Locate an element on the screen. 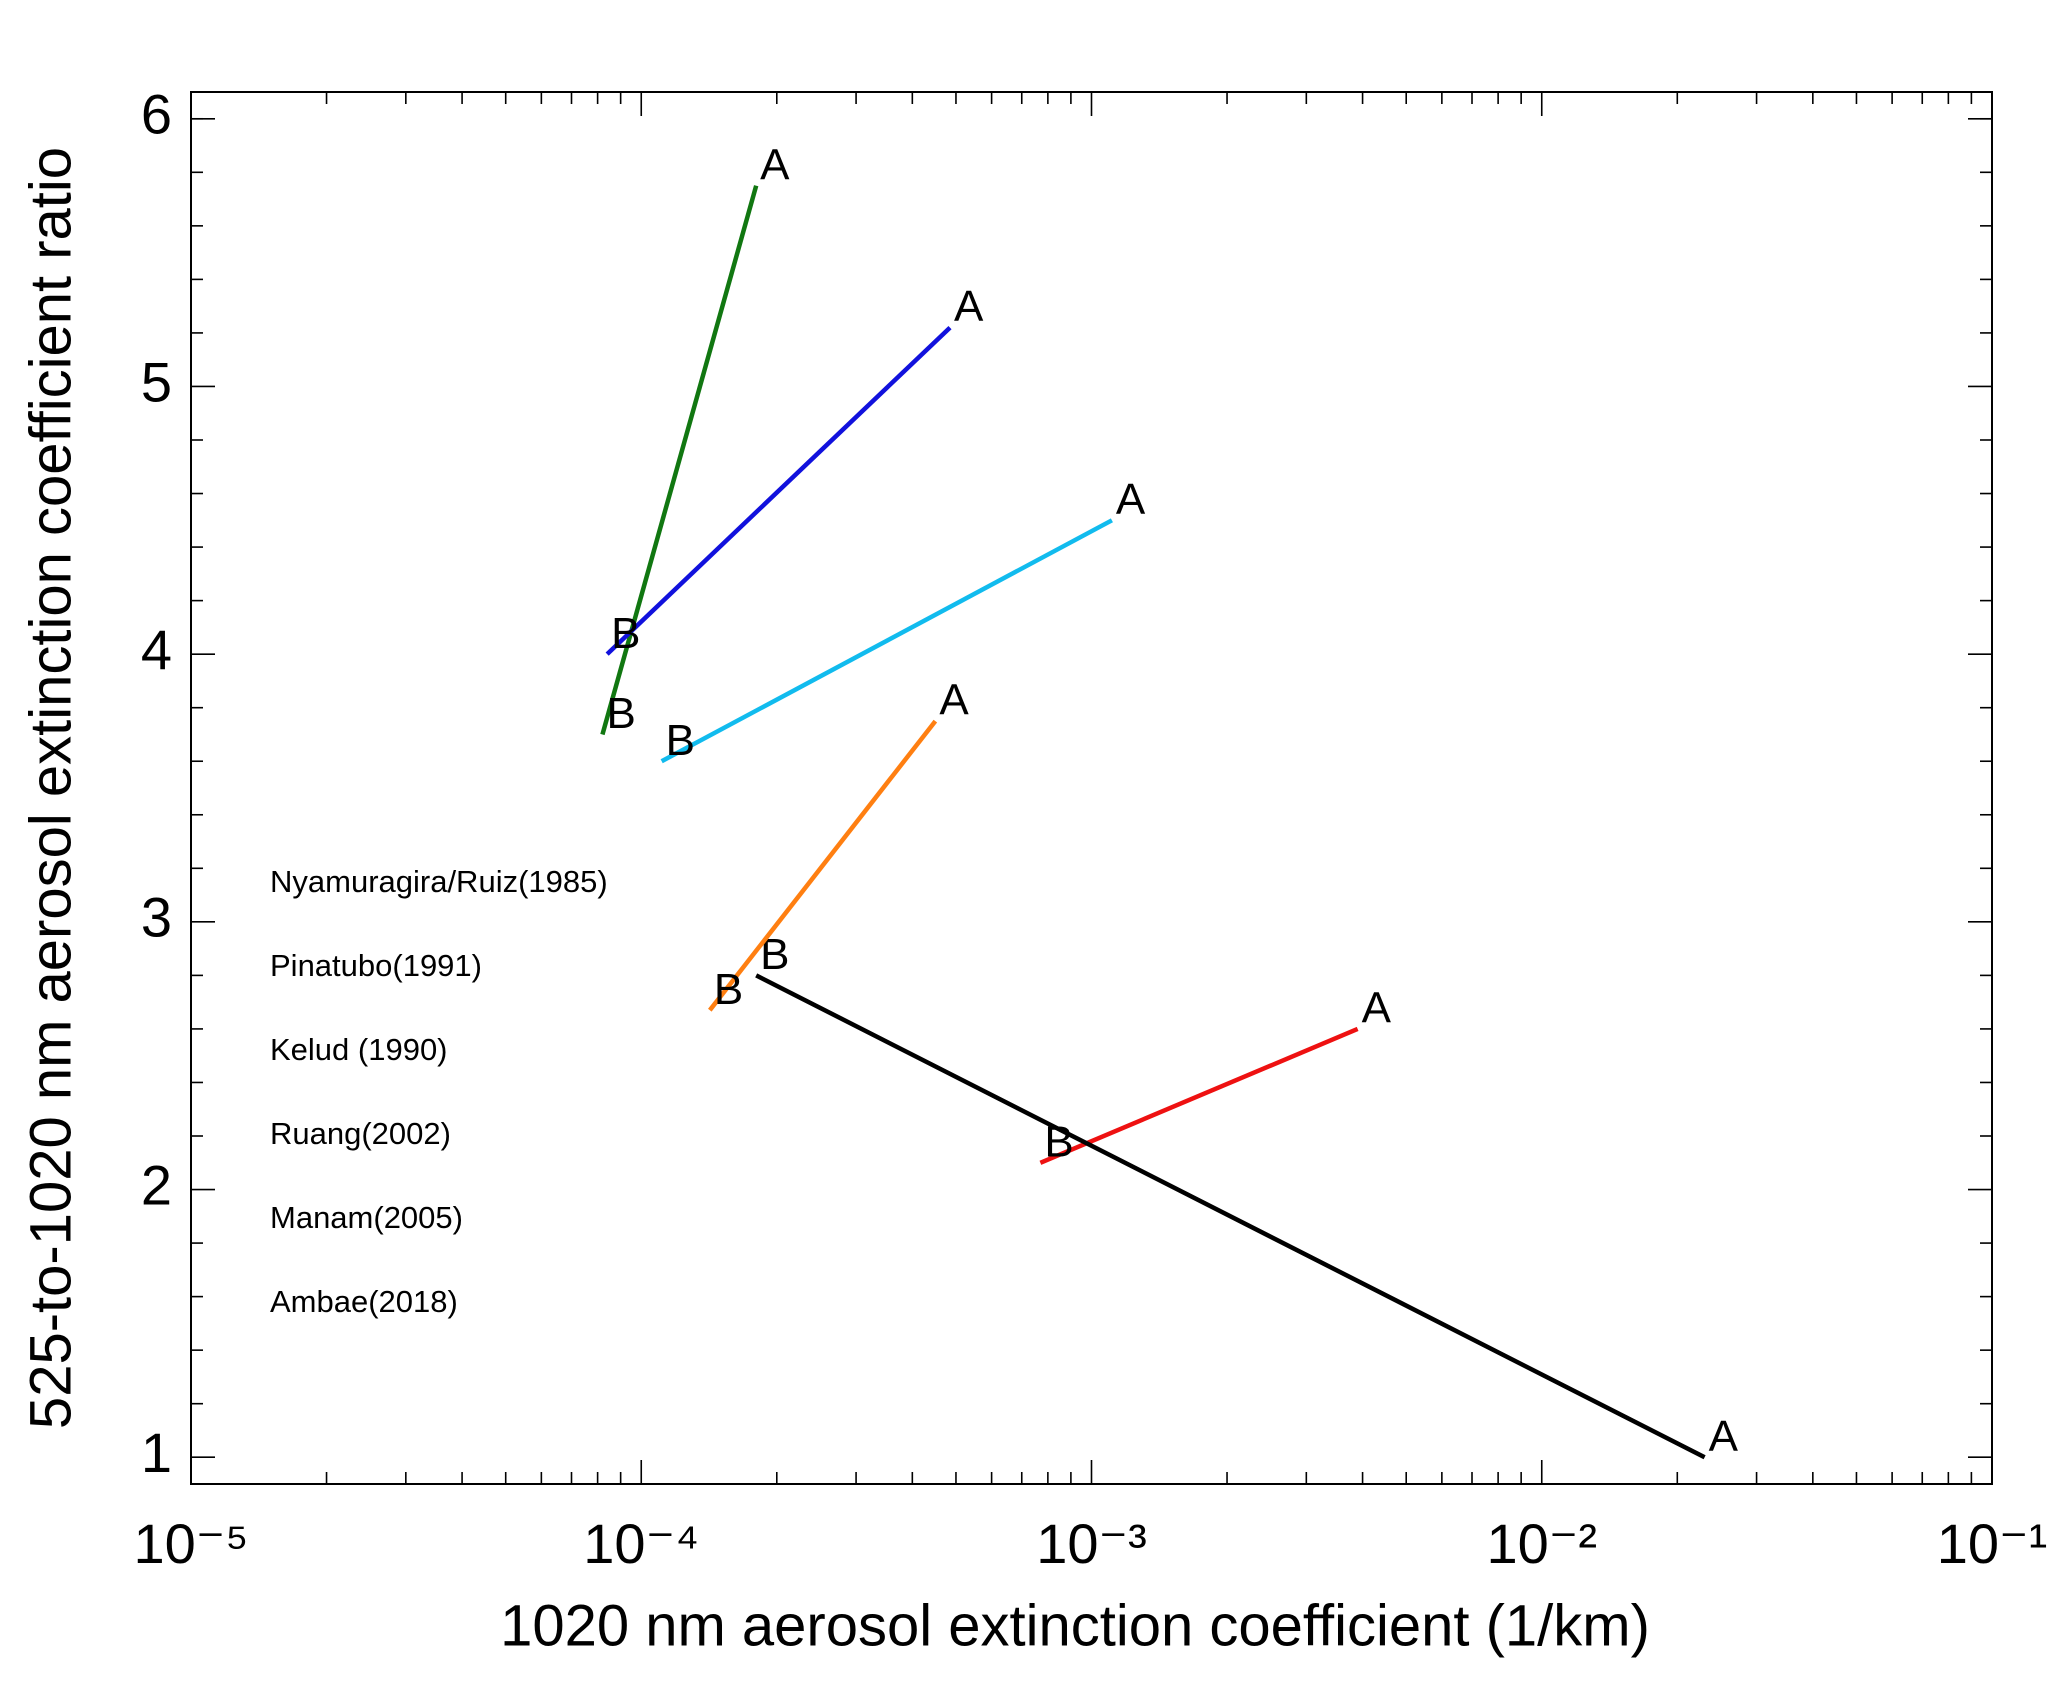 Image resolution: width=2068 pixels, height=1690 pixels. y-tick-label: 2 is located at coordinates (156, 1184).